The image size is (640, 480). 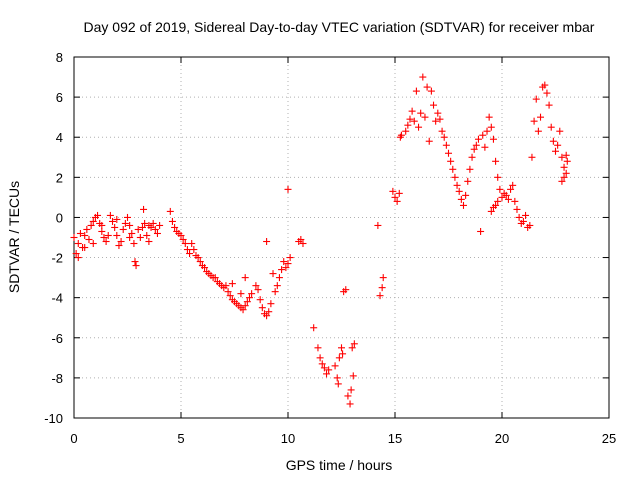 What do you see at coordinates (339, 465) in the screenshot?
I see `x-axis-label: GPS time / hours` at bounding box center [339, 465].